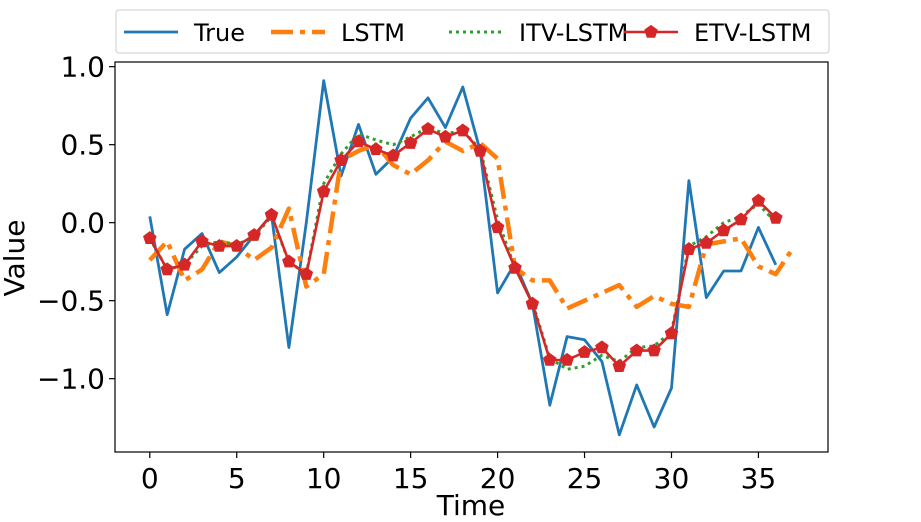 The height and width of the screenshot is (522, 921). What do you see at coordinates (759, 478) in the screenshot?
I see `x-tick-label: 35` at bounding box center [759, 478].